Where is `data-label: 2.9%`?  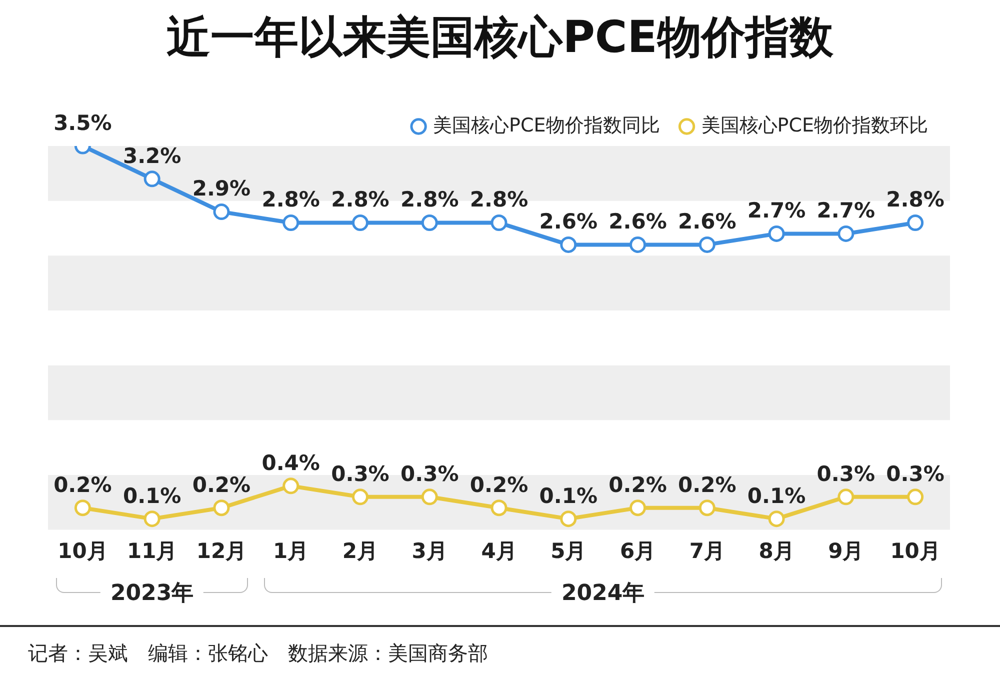
data-label: 2.9% is located at coordinates (221, 188).